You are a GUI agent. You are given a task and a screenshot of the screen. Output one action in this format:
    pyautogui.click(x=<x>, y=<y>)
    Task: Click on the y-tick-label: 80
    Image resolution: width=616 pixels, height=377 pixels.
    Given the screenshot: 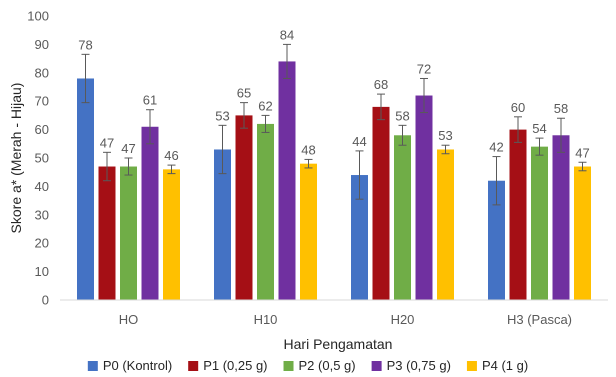 What is the action you would take?
    pyautogui.click(x=42, y=72)
    